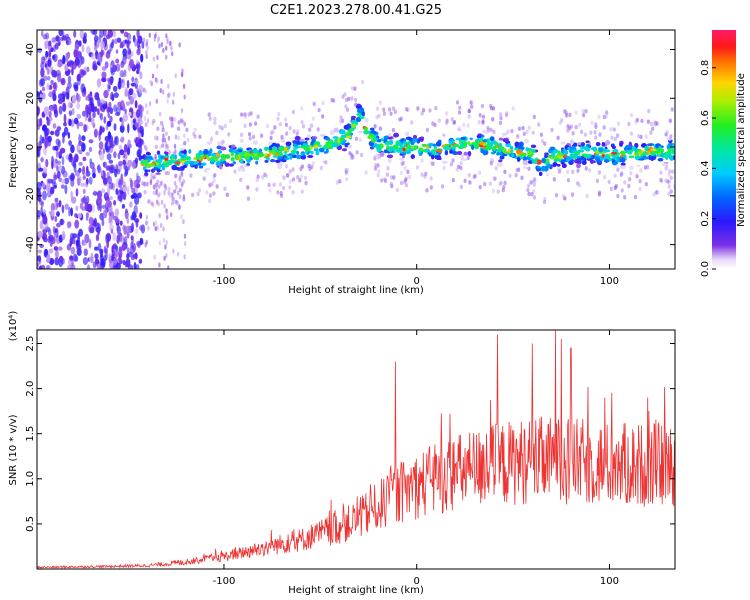  What do you see at coordinates (705, 269) in the screenshot?
I see `colorbar-tick-label: 0.0` at bounding box center [705, 269].